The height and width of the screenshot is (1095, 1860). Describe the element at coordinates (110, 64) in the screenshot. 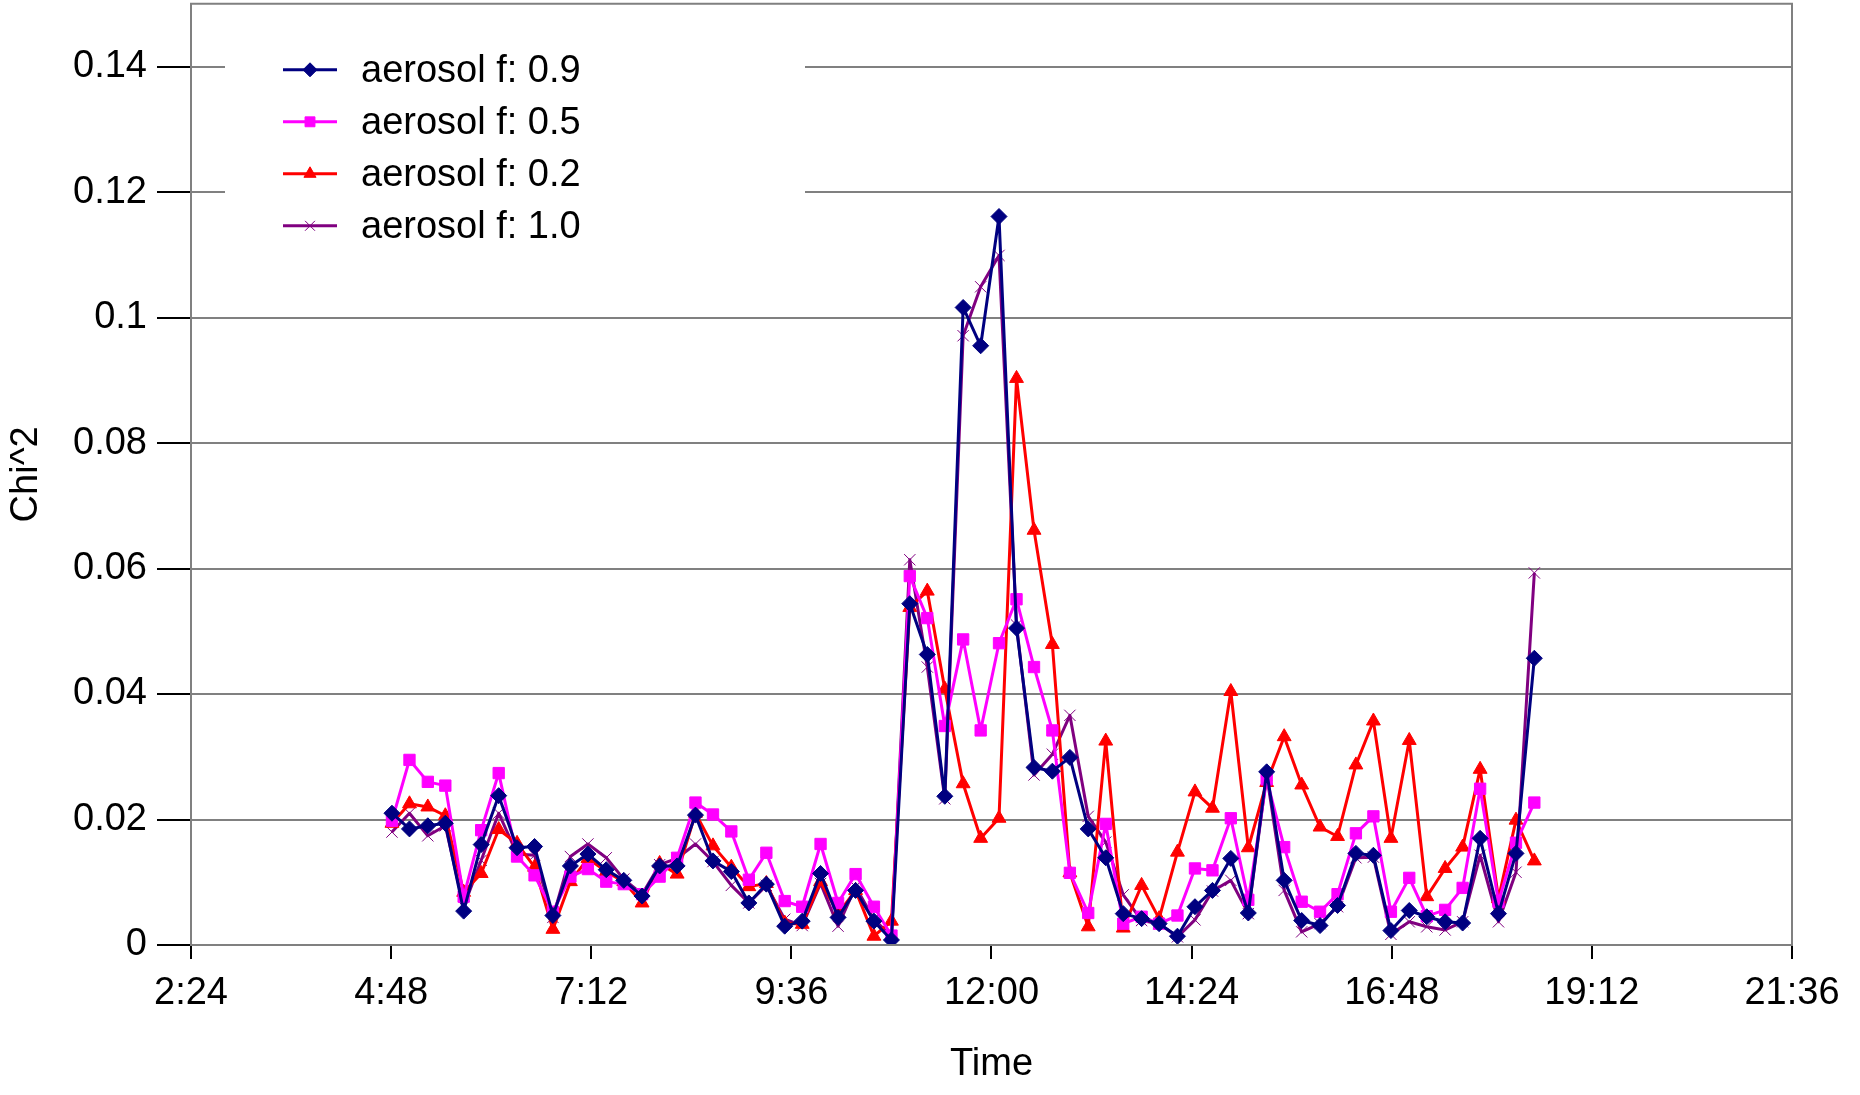

I see `y-tick-label: 0.14` at that location.